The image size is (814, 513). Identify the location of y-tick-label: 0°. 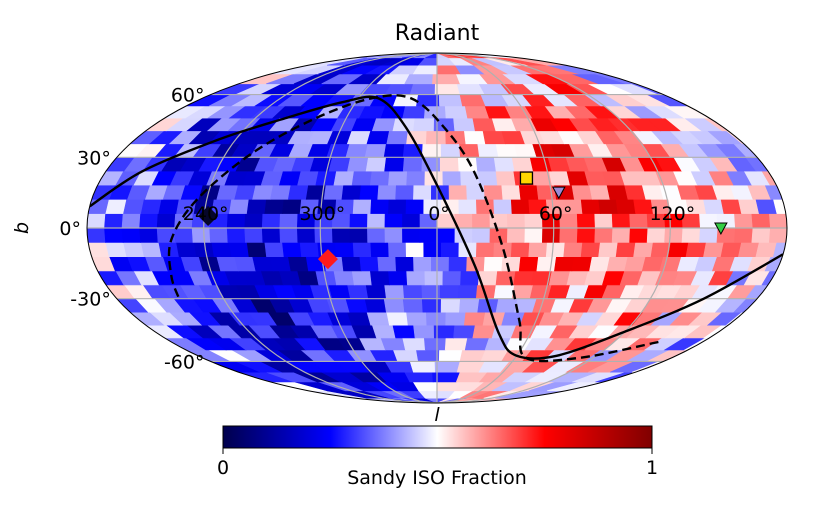
(70, 229).